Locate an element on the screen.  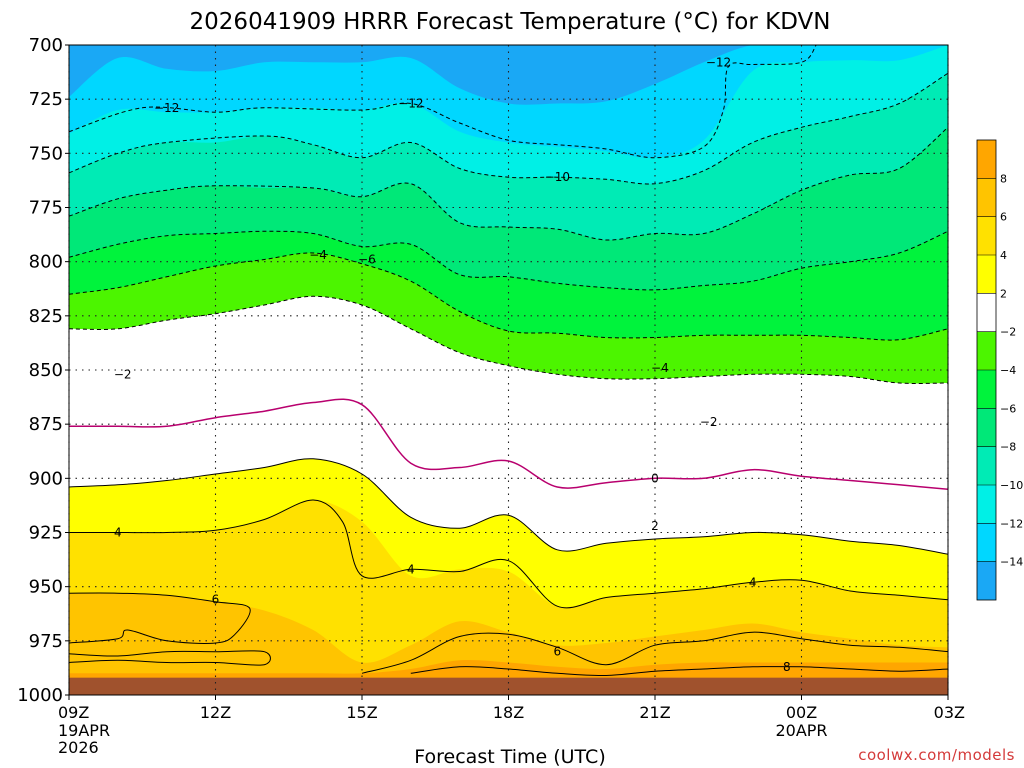
contour-label: −10 is located at coordinates (557, 177).